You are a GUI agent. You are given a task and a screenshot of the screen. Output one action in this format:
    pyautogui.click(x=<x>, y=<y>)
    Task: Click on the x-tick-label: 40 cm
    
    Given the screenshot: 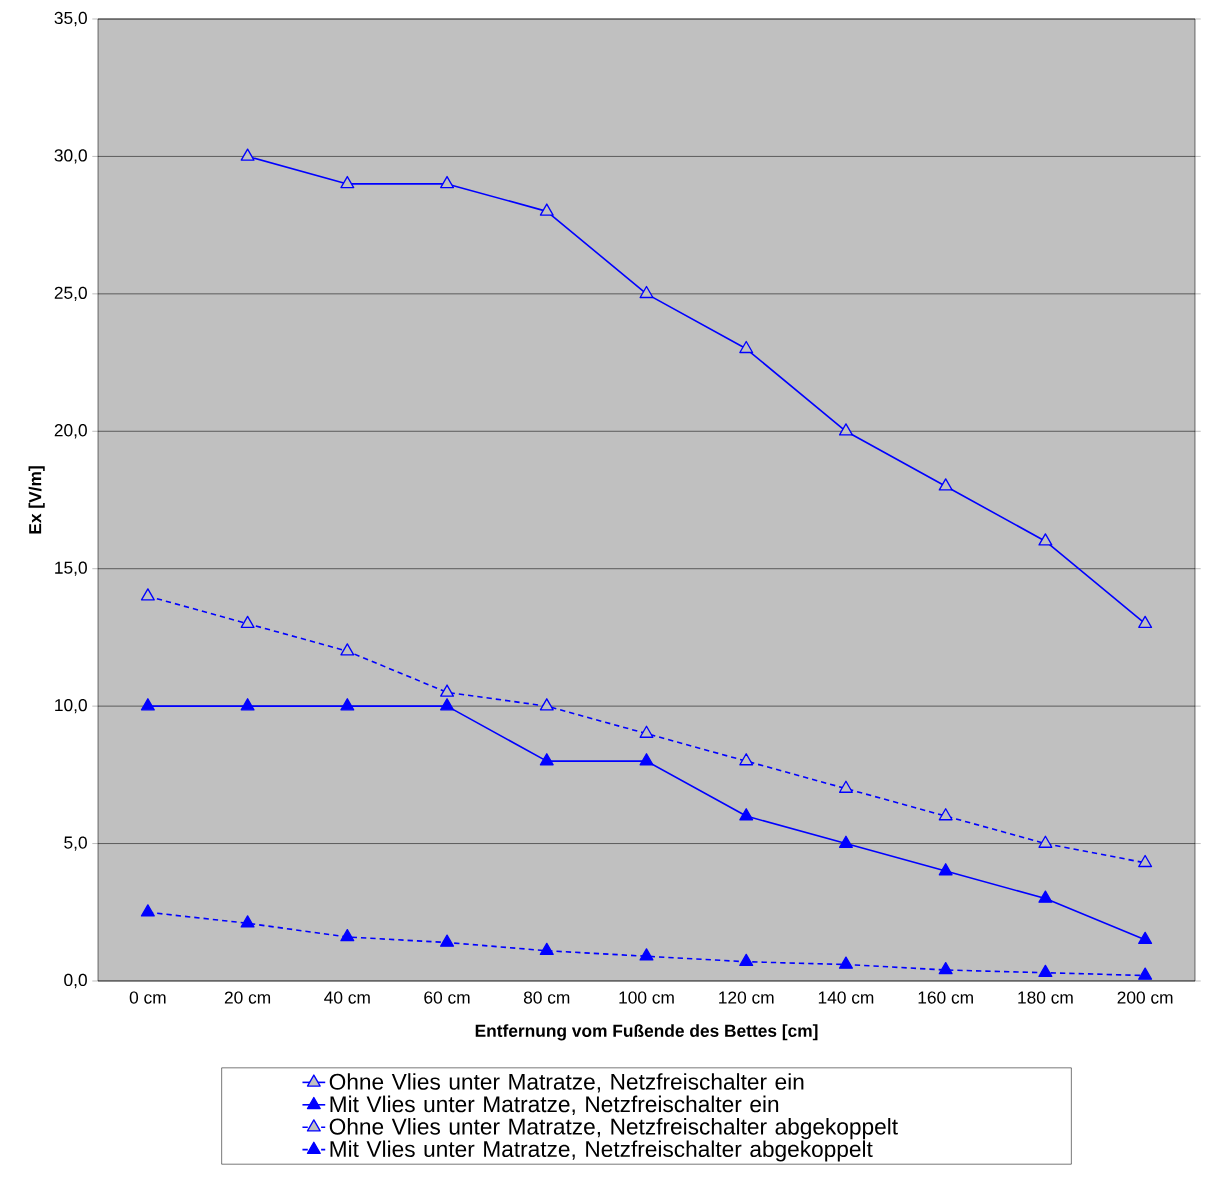 What is the action you would take?
    pyautogui.click(x=347, y=997)
    